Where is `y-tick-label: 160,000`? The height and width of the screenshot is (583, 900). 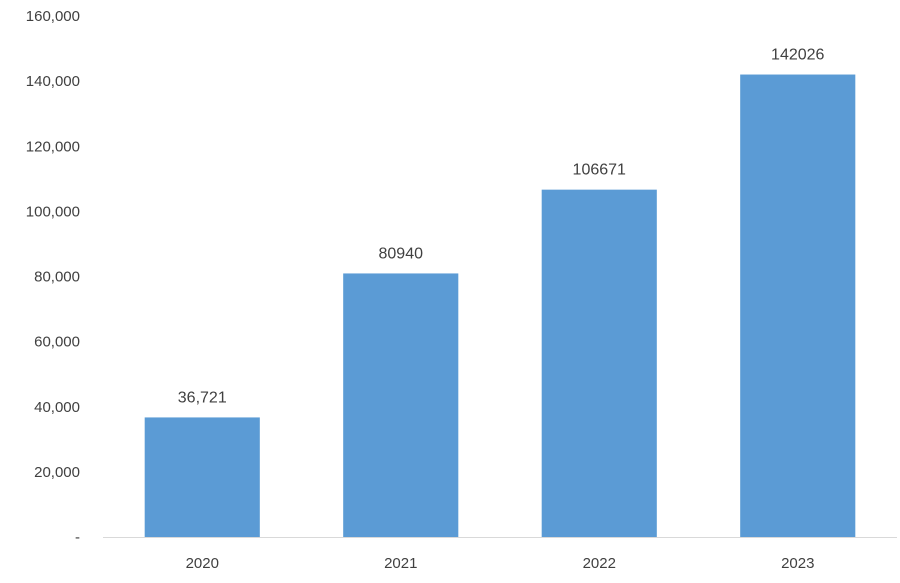 y-tick-label: 160,000 is located at coordinates (53, 16).